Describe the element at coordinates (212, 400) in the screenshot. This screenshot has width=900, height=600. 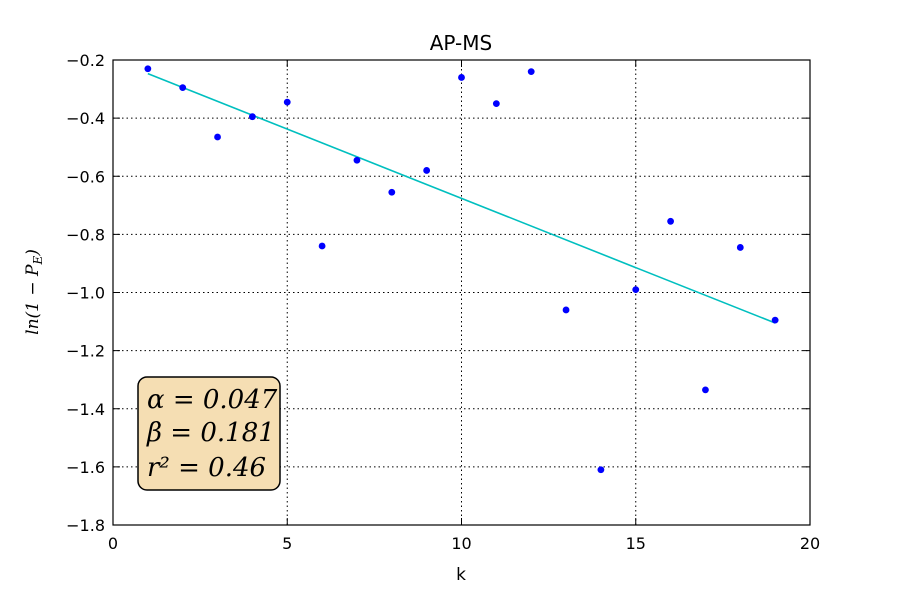
I see `stat-alpha: α = 0.047` at that location.